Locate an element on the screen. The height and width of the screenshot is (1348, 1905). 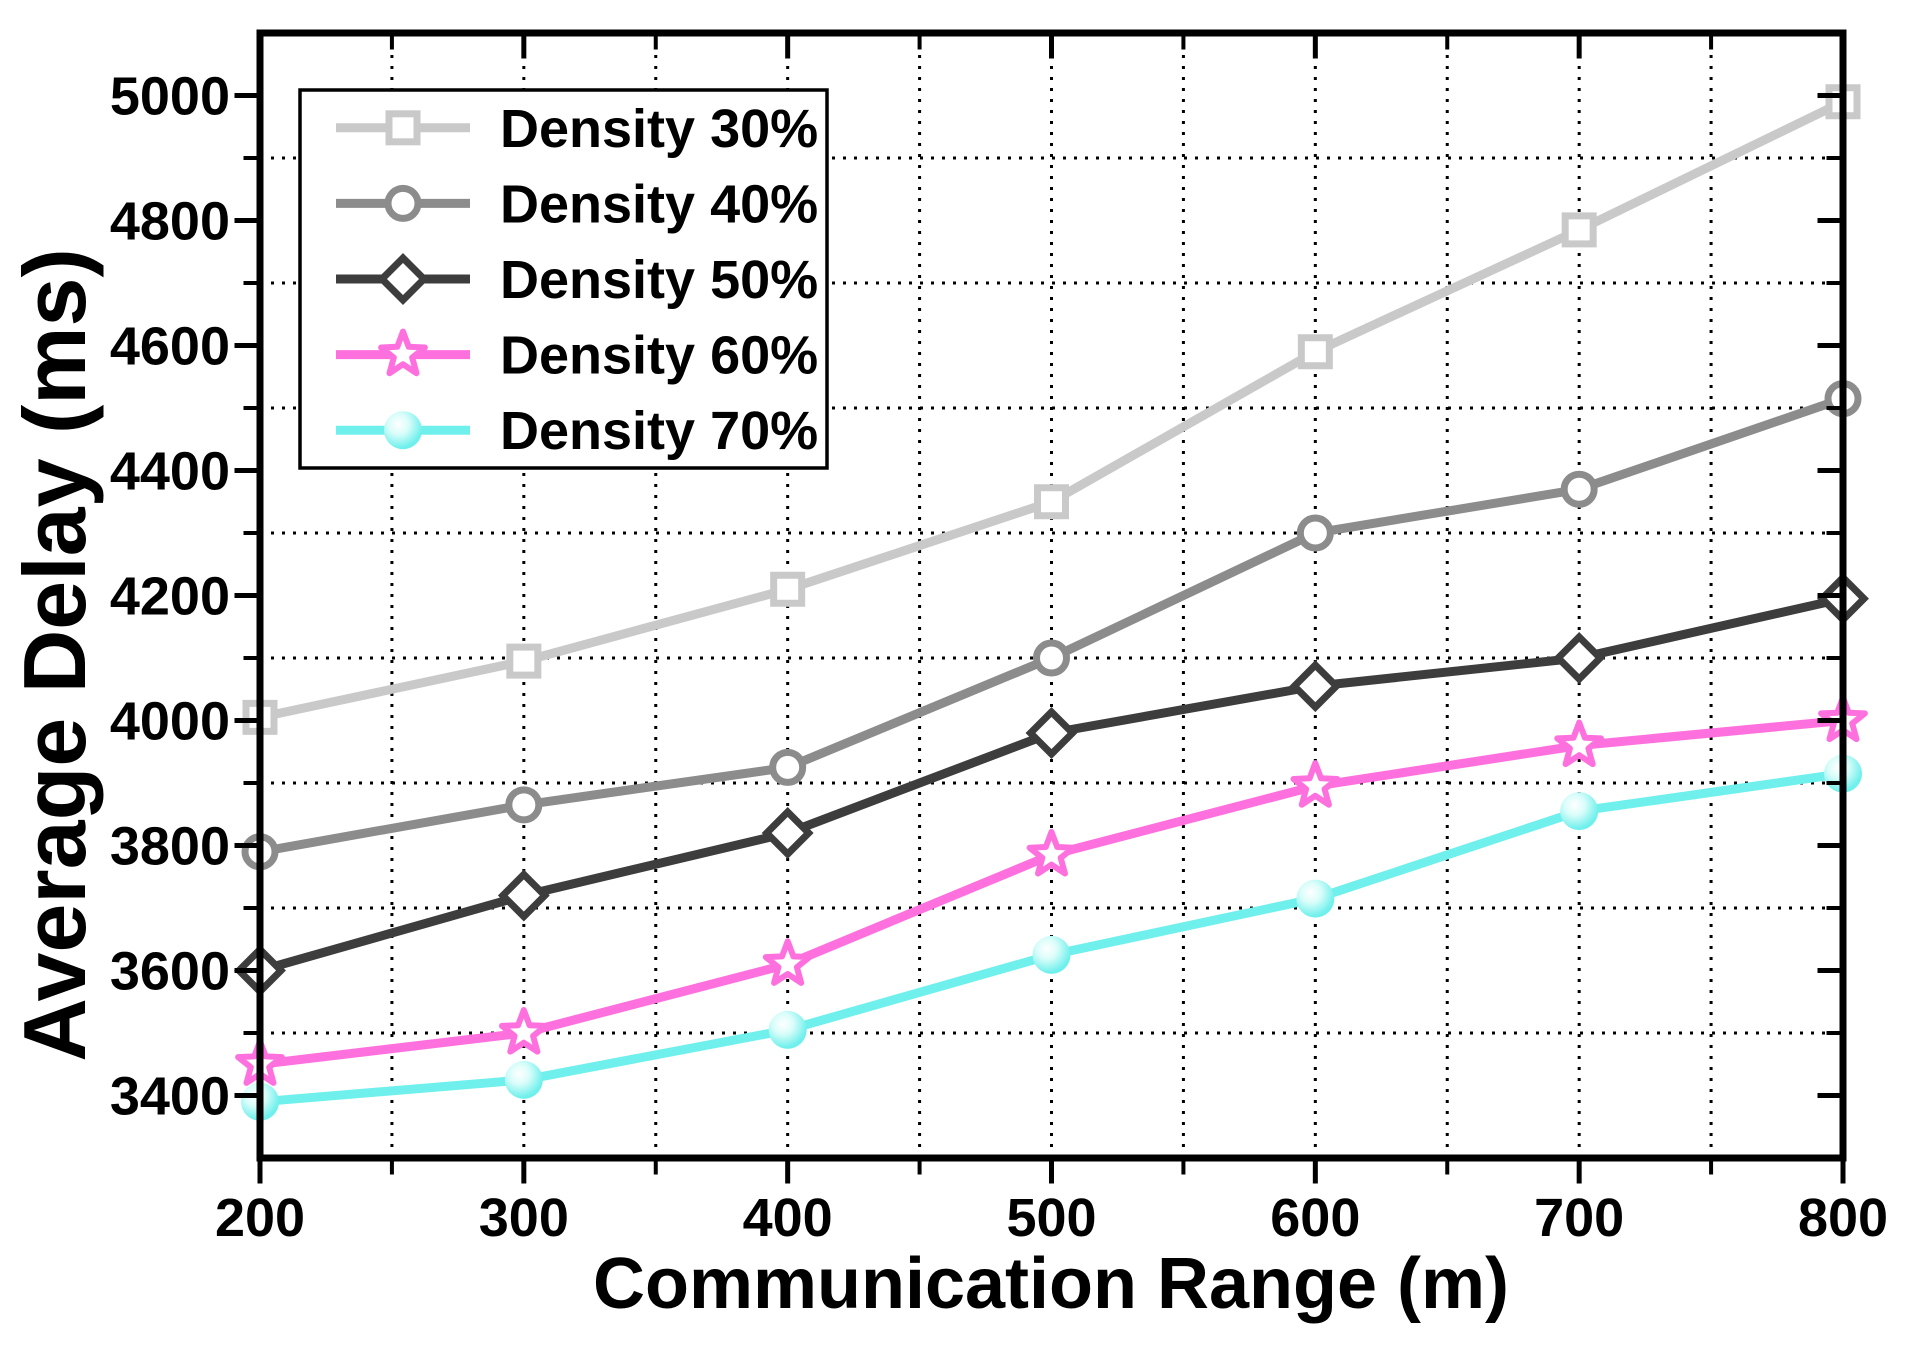
legend-label: Density 30% is located at coordinates (659, 129).